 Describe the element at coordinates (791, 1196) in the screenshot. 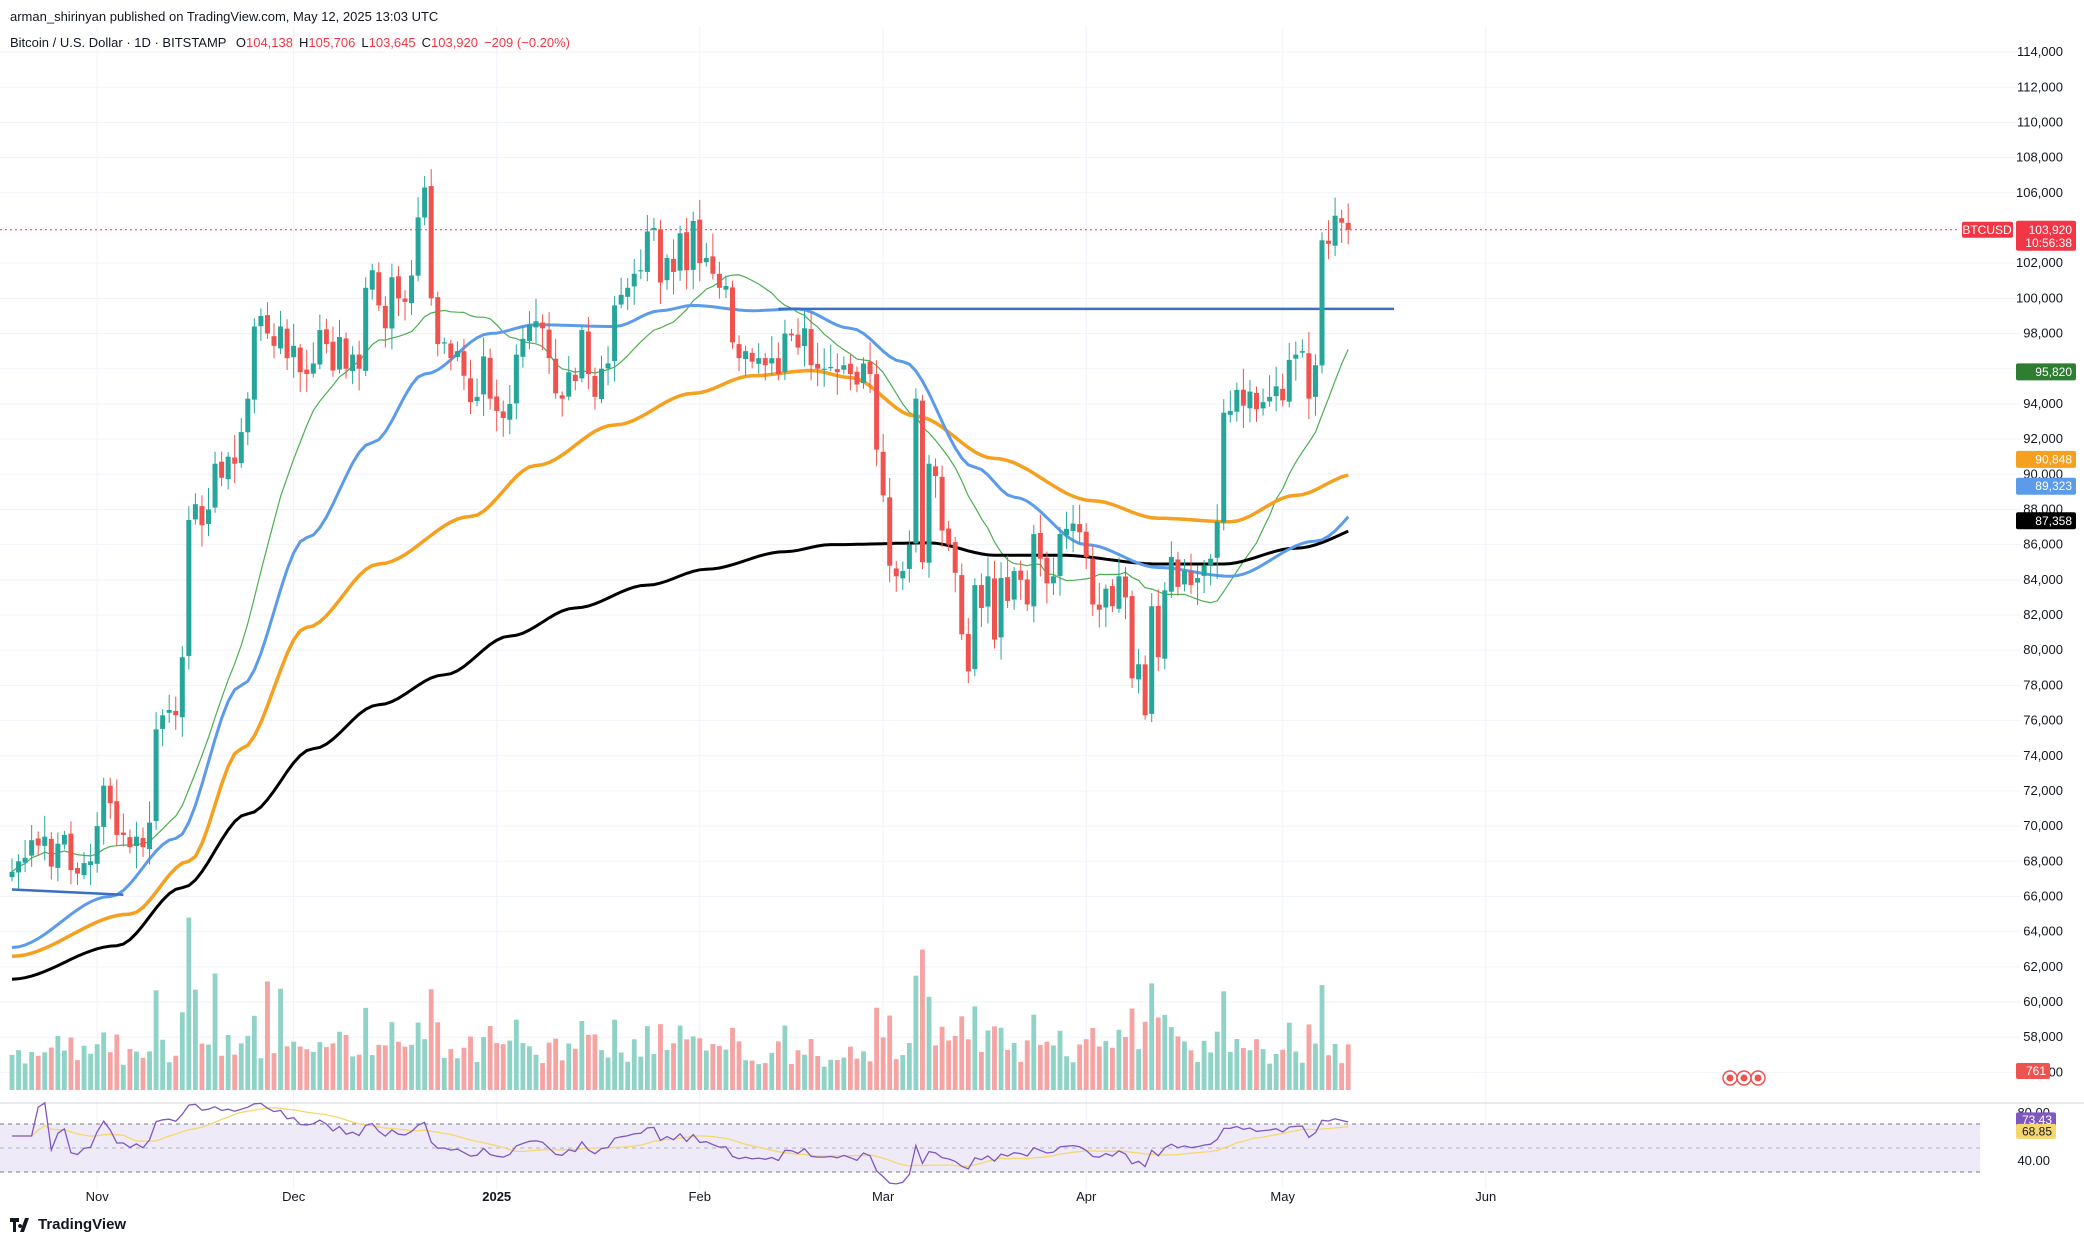

I see `time-axis: Nov Dec 2025 Feb Mar Apr May Jun` at that location.